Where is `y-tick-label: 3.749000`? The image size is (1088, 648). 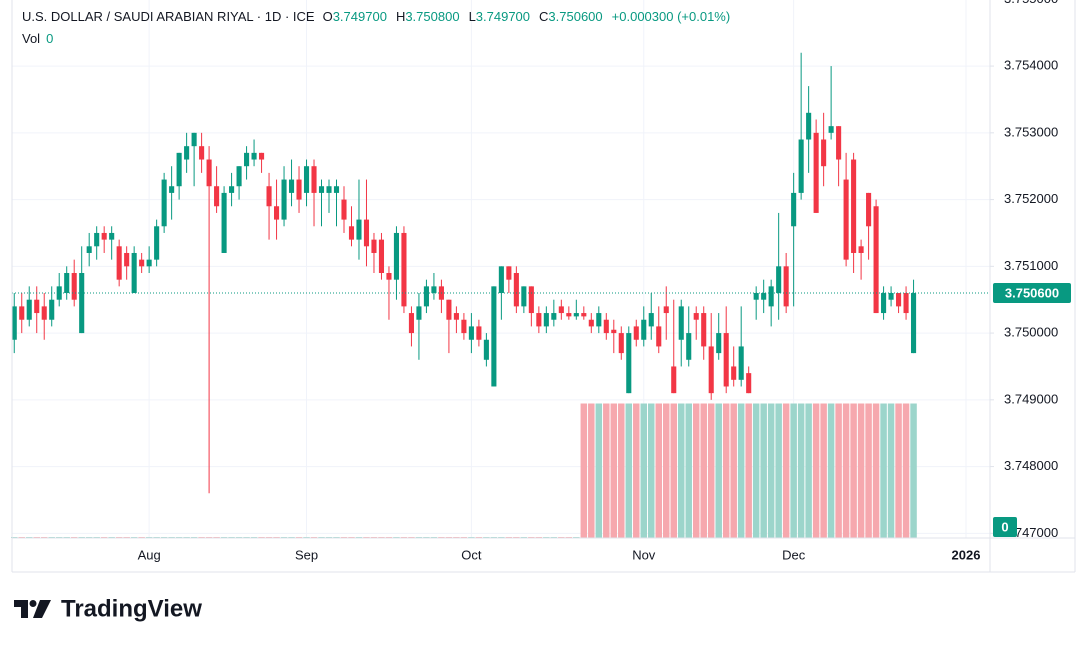
y-tick-label: 3.749000 is located at coordinates (1031, 398).